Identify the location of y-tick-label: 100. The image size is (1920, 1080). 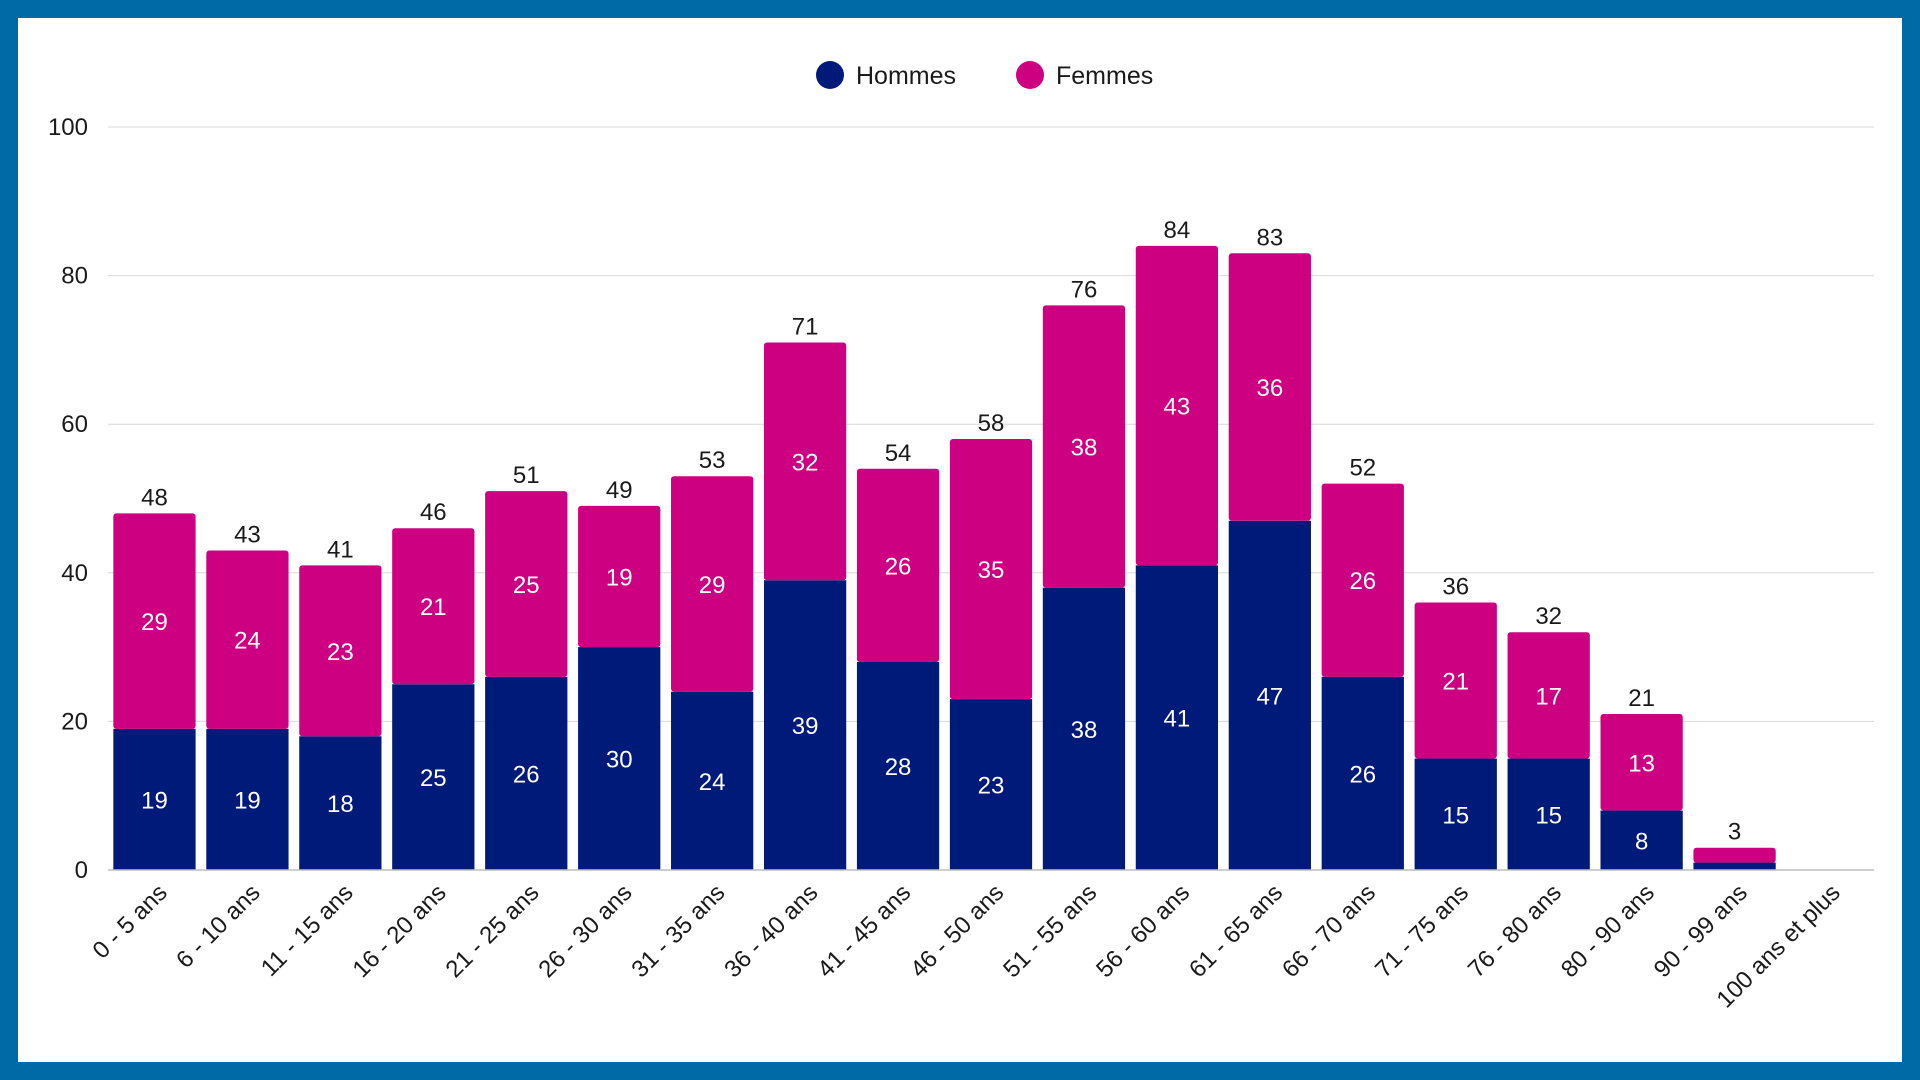
(68, 127).